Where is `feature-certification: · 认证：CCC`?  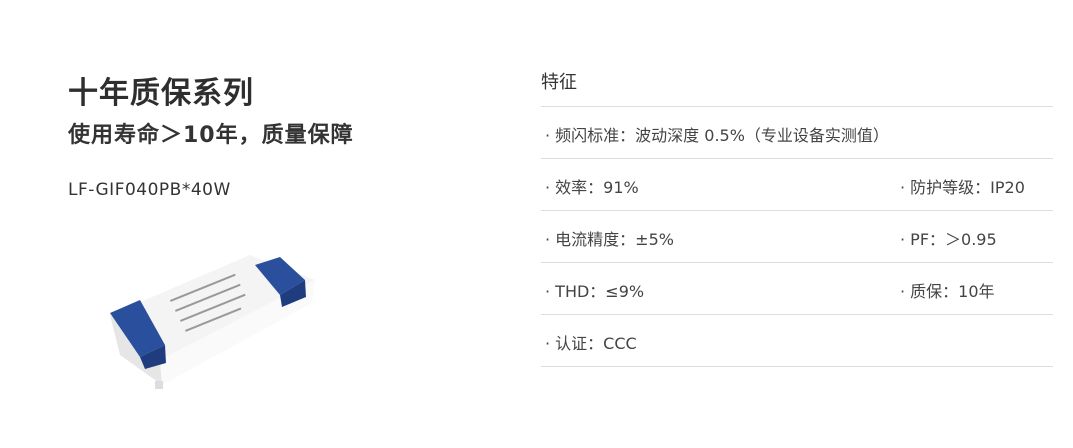
feature-certification: · 认证：CCC is located at coordinates (591, 343).